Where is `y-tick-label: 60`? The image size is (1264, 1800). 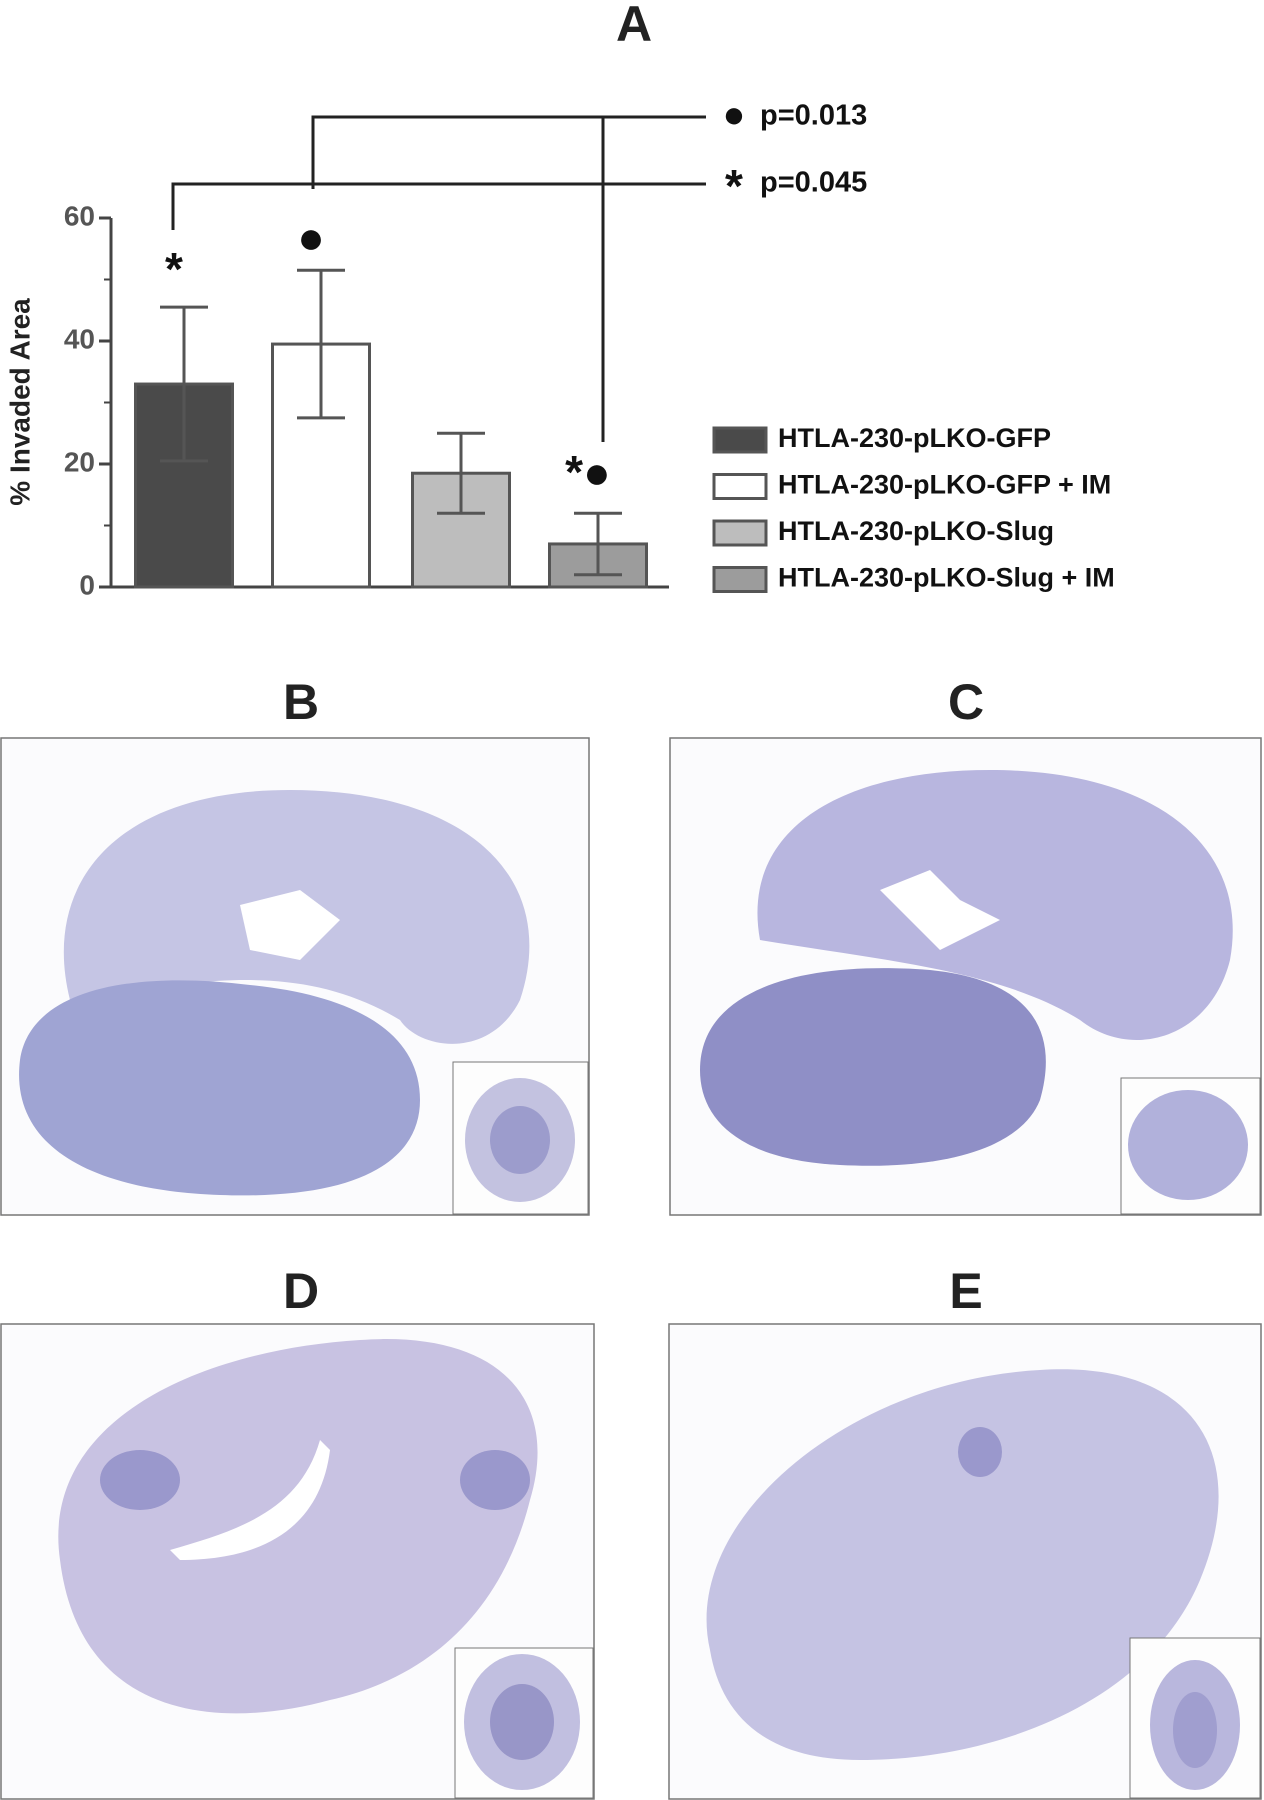
y-tick-label: 60 is located at coordinates (79, 215).